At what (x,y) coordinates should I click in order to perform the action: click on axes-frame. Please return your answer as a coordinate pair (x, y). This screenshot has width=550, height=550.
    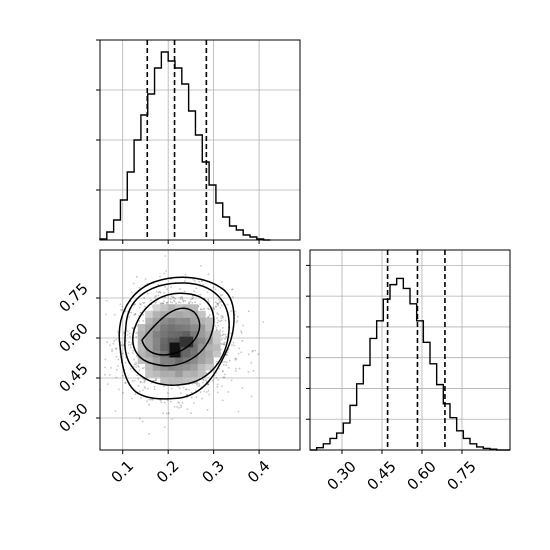
    Looking at the image, I should click on (200, 140).